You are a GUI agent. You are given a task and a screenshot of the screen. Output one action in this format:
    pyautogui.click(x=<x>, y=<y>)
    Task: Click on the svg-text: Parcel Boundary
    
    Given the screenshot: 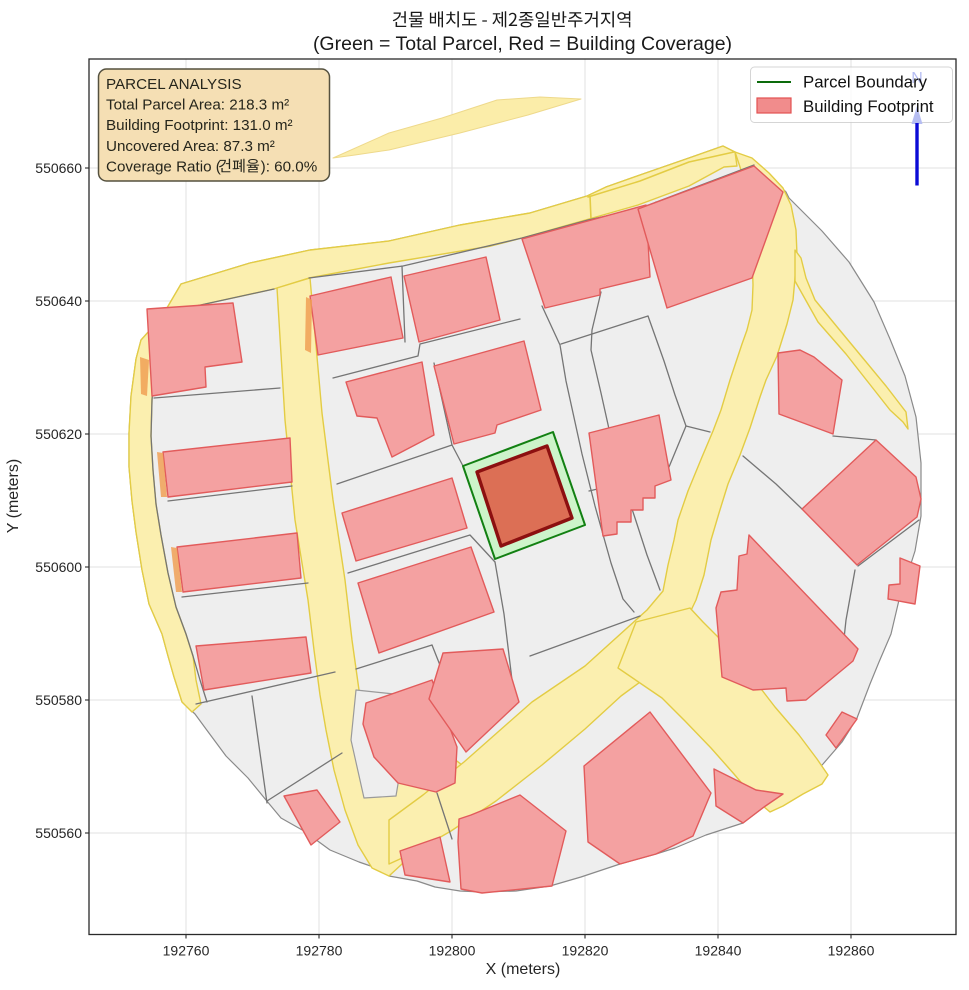 What is the action you would take?
    pyautogui.click(x=865, y=82)
    